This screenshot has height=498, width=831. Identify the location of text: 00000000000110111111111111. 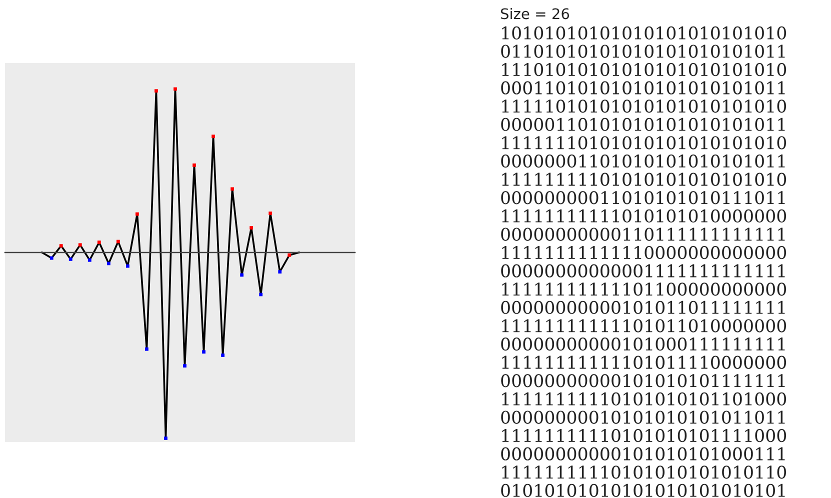
(643, 234).